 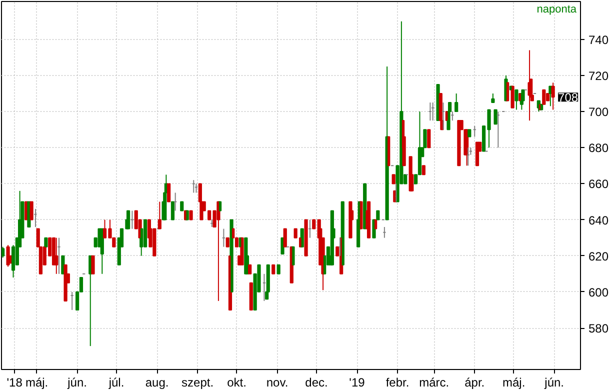 What do you see at coordinates (198, 383) in the screenshot?
I see `x-tick-label: szept.` at bounding box center [198, 383].